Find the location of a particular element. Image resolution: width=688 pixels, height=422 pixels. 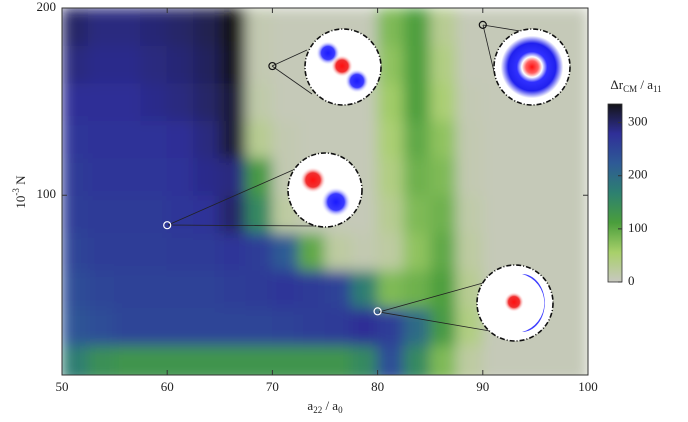

x-tick-label: 60 is located at coordinates (167, 386).